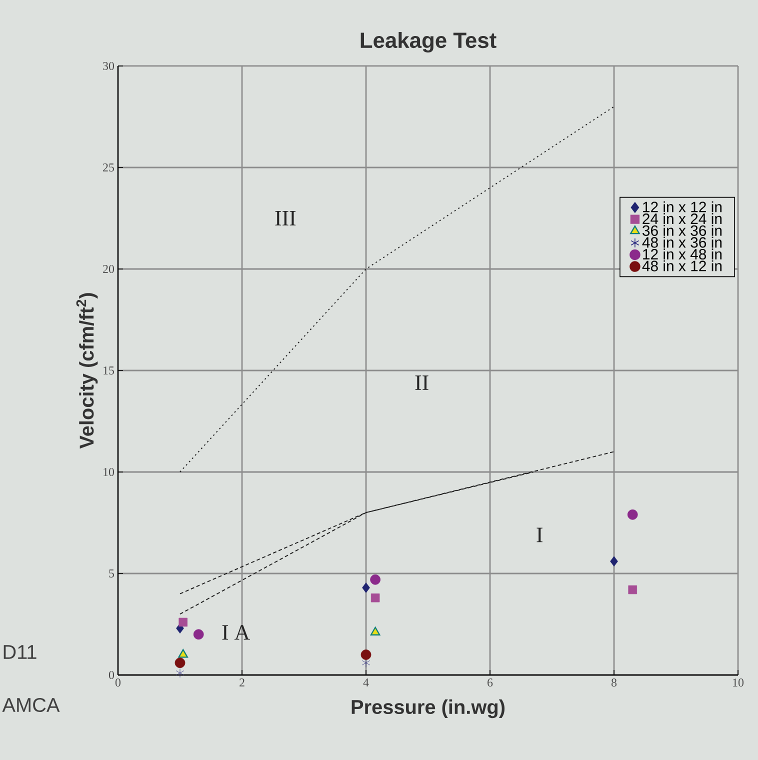  I want to click on x-tick-label: 8, so click(614, 682).